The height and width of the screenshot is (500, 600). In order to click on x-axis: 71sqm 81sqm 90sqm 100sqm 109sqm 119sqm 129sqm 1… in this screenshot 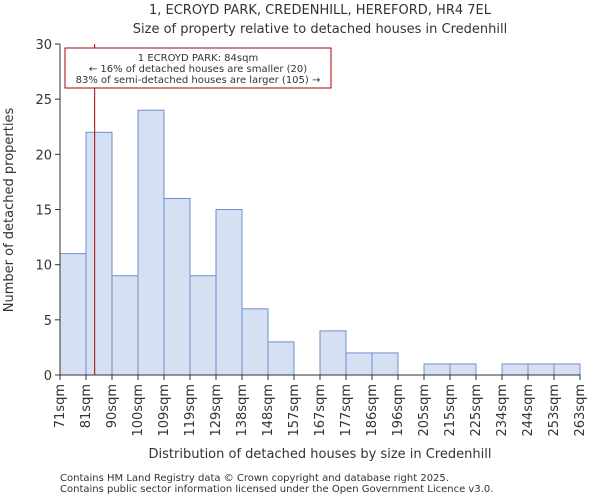, I will do `click(320, 405)`.